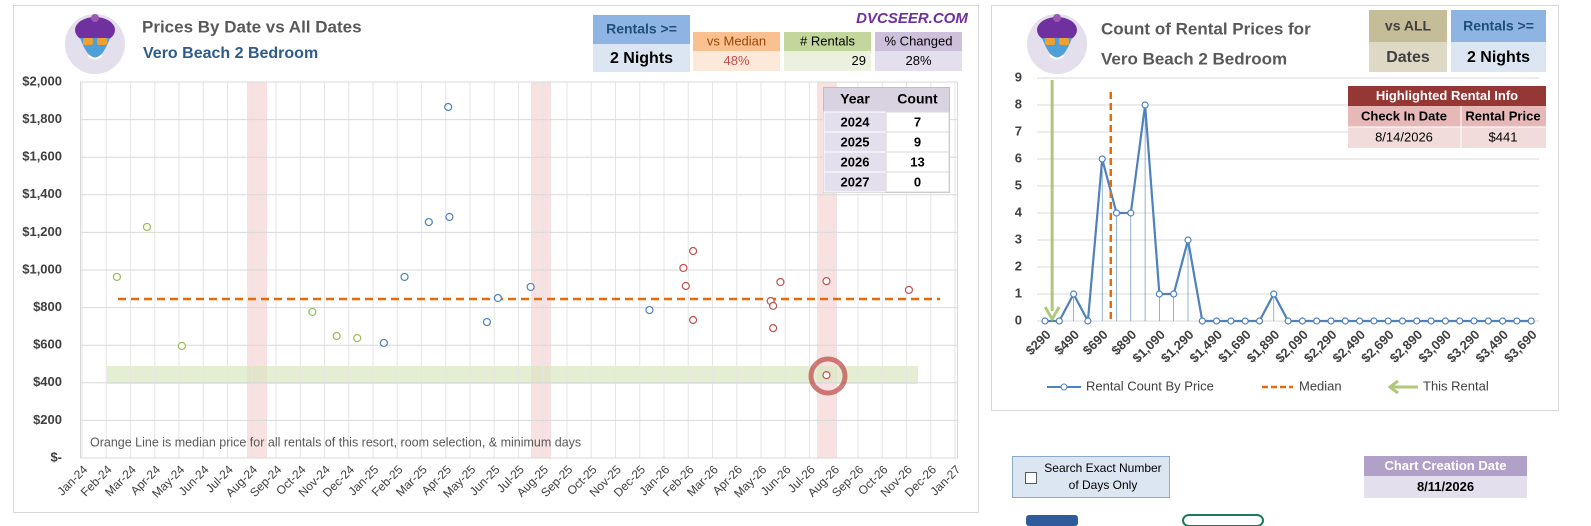  I want to click on y-tick-label: $1,400, so click(42, 193).